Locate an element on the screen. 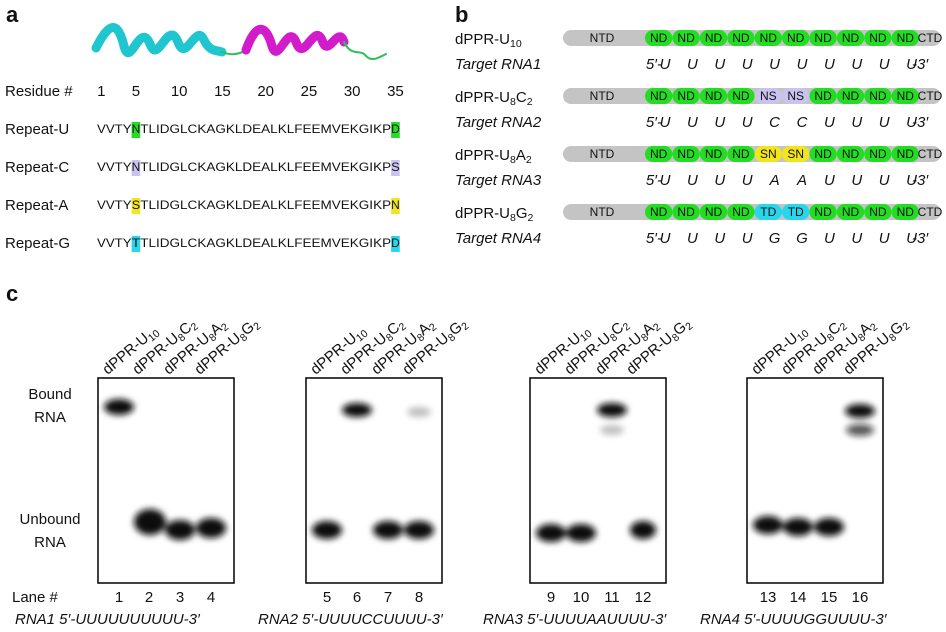 Image resolution: width=946 pixels, height=632 pixels. lane-number: 6 is located at coordinates (357, 597).